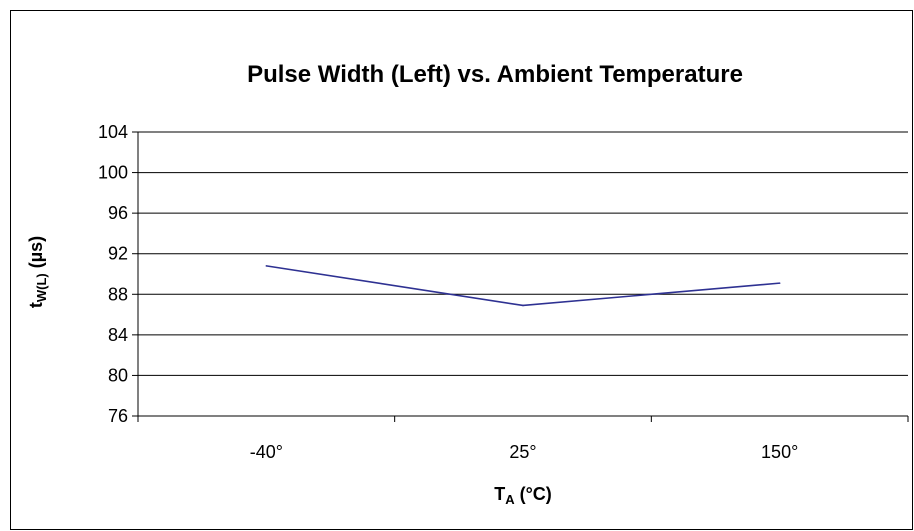  I want to click on y-tick-label: 76, so click(118, 416).